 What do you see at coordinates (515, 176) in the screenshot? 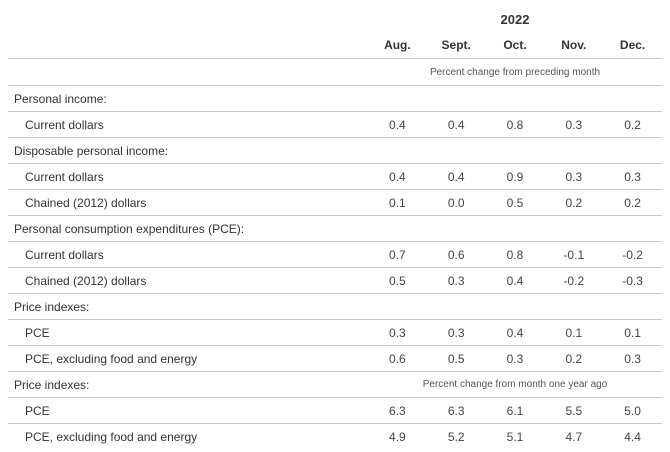
I see `cell-value: 0.9` at bounding box center [515, 176].